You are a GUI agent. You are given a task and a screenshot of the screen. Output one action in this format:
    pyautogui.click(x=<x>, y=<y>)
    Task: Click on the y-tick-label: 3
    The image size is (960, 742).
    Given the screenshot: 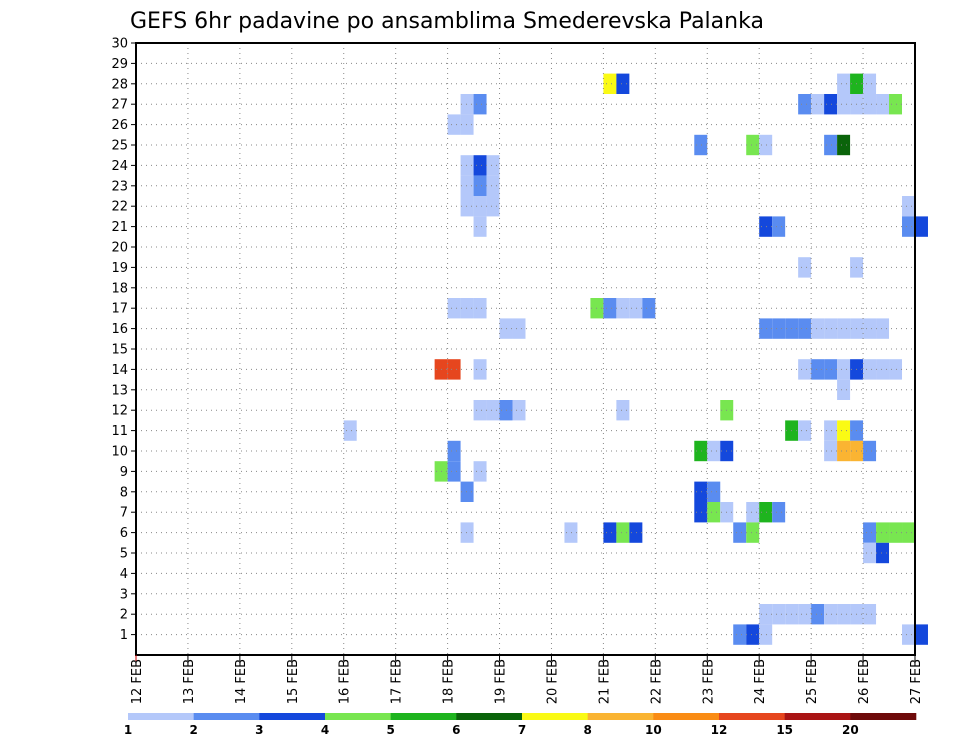 What is the action you would take?
    pyautogui.click(x=124, y=594)
    